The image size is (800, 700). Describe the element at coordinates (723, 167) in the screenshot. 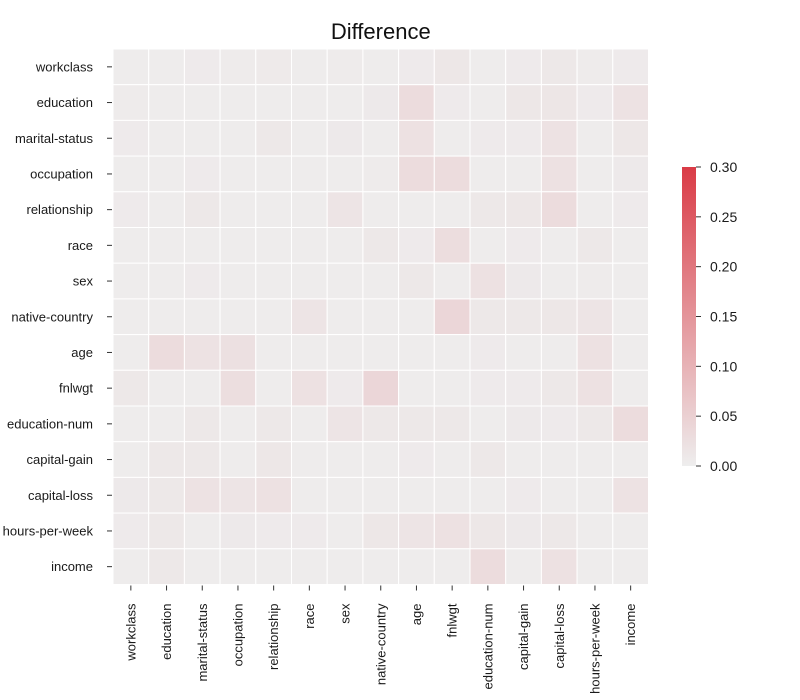

I see `colorbar-tick-label: 0.30` at that location.